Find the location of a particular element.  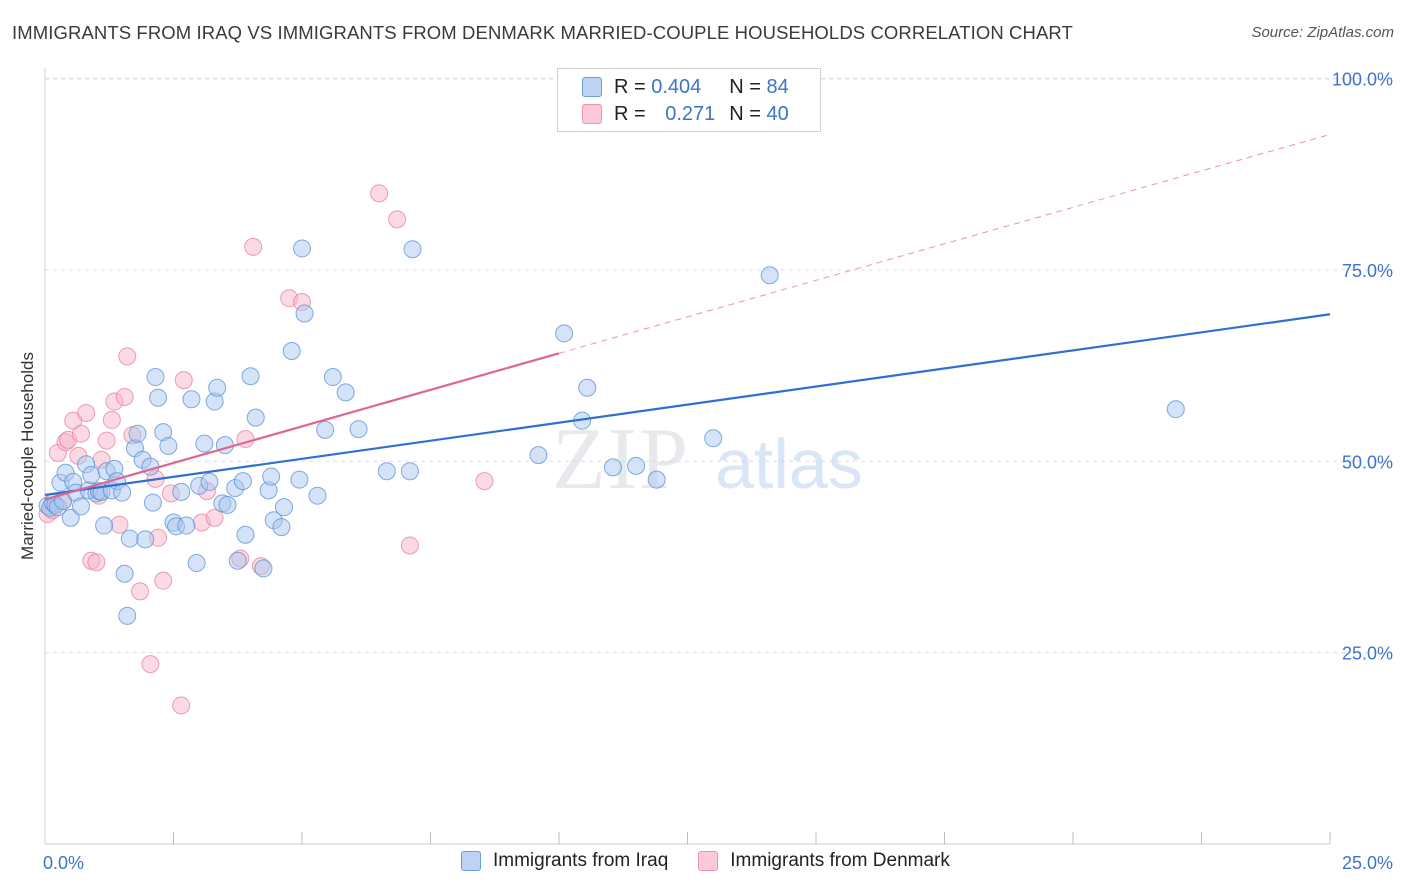

series-legend-iraq: Immigrants from Iraq is located at coordinates (564, 861).